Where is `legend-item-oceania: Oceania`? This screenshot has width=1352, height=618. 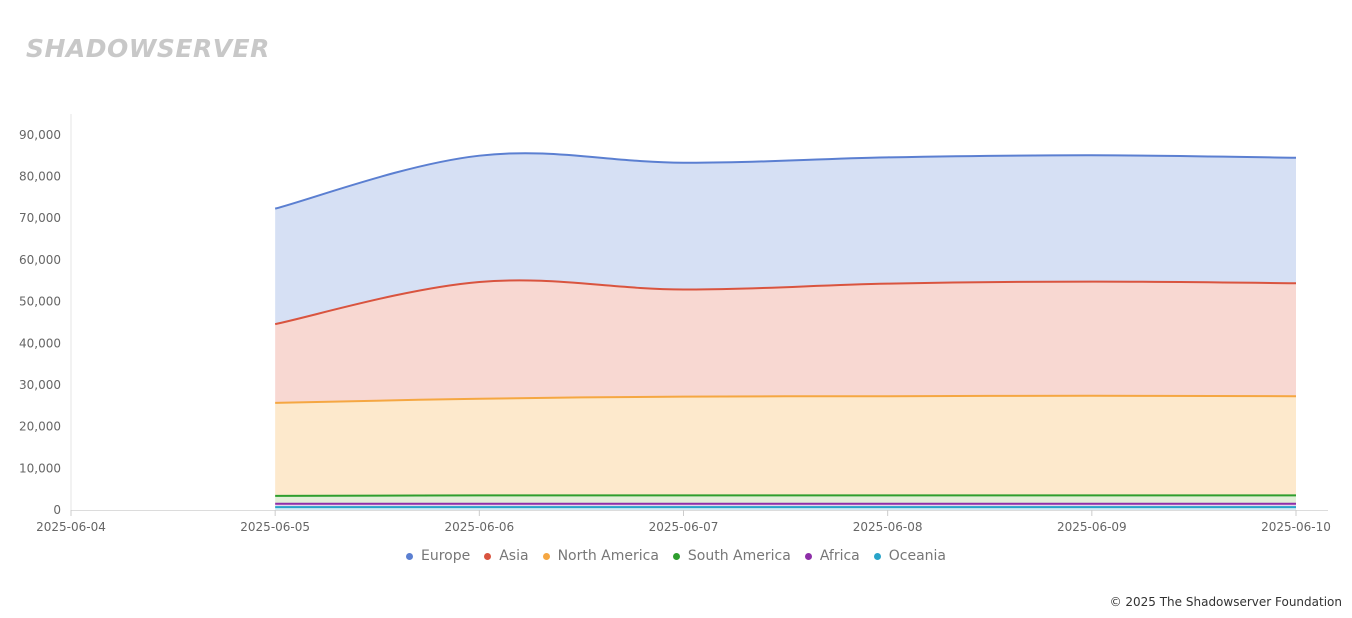 legend-item-oceania: Oceania is located at coordinates (910, 556).